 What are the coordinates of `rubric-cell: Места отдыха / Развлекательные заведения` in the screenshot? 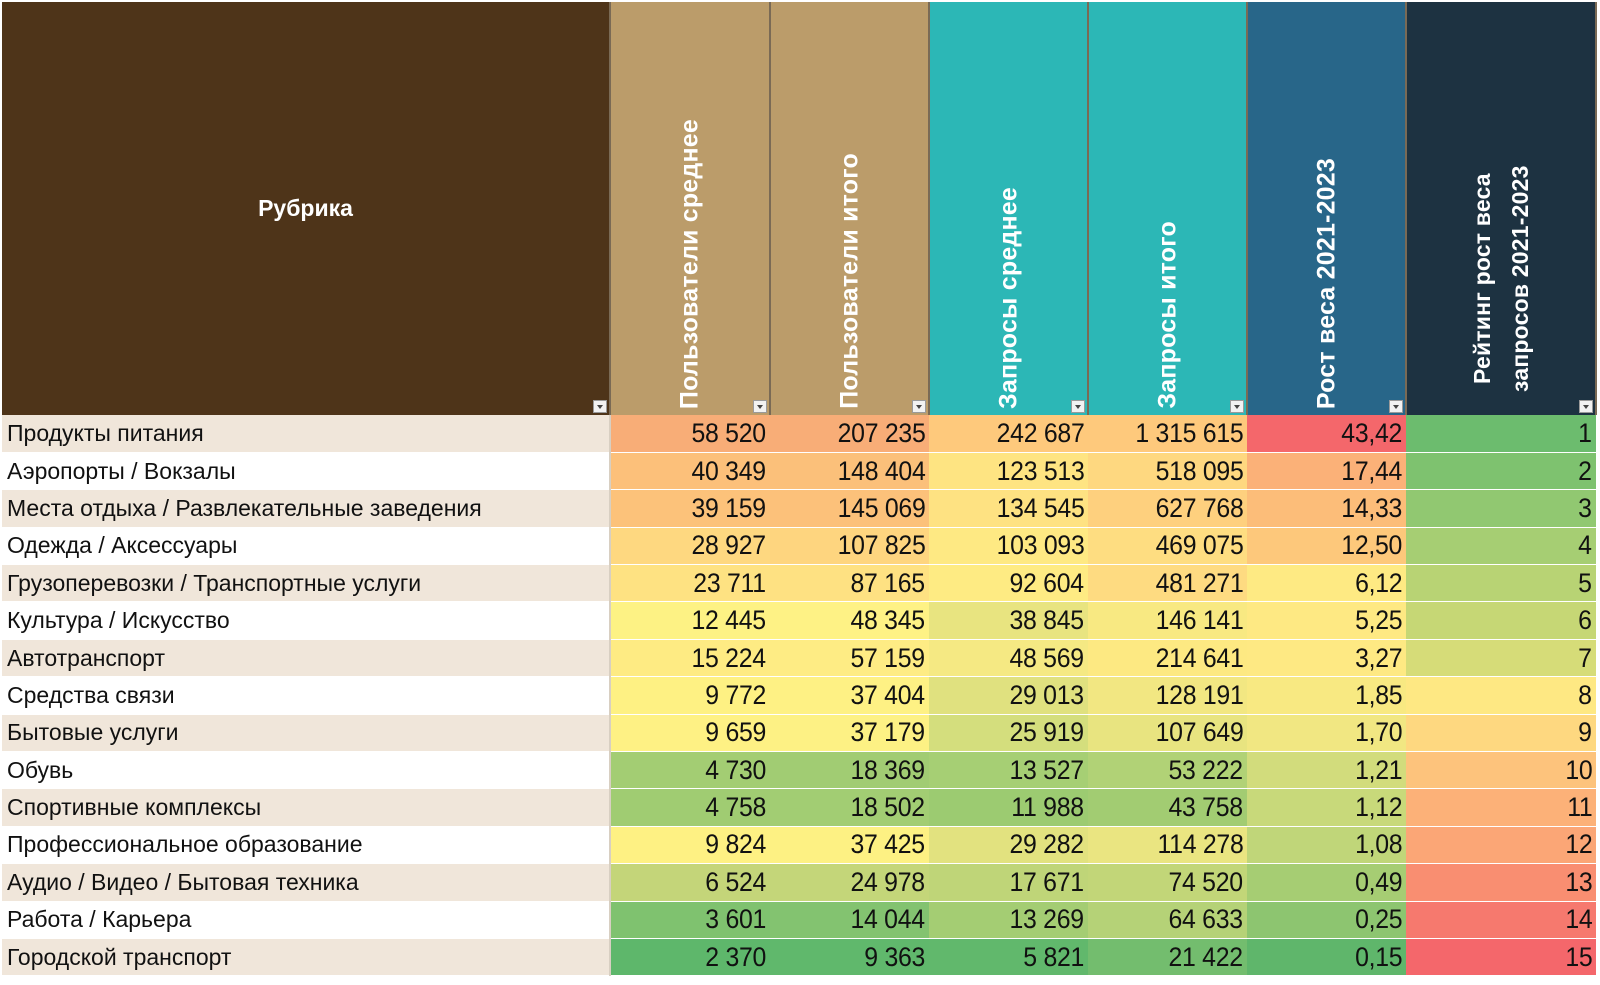 It's located at (306, 508).